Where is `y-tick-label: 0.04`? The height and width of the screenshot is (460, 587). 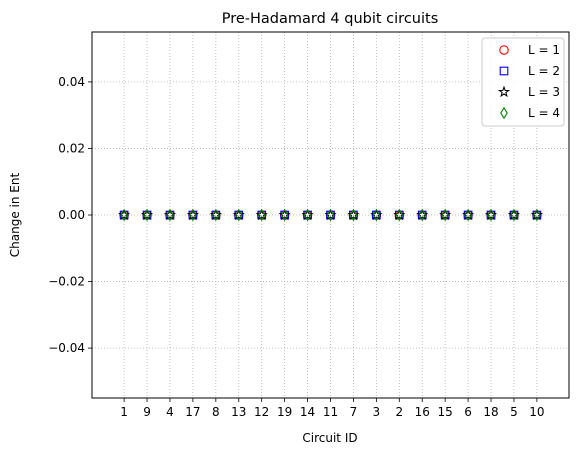
y-tick-label: 0.04 is located at coordinates (71, 82).